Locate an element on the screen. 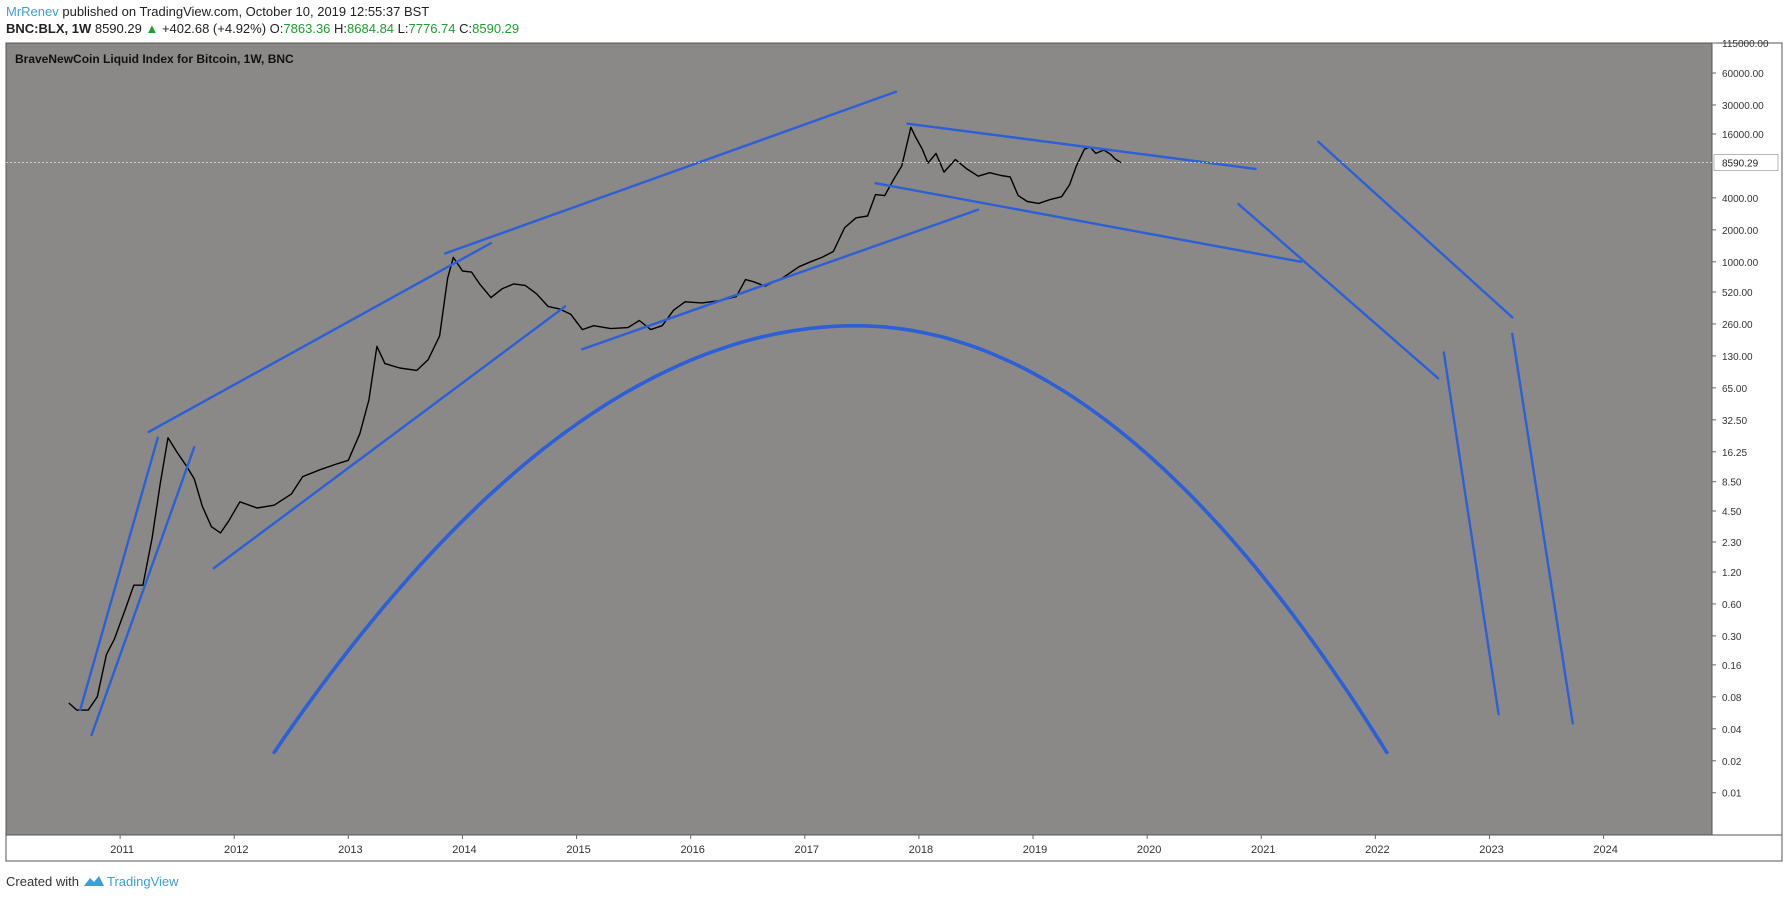 The height and width of the screenshot is (899, 1788). y-tick-label: 32.50 is located at coordinates (1734, 421).